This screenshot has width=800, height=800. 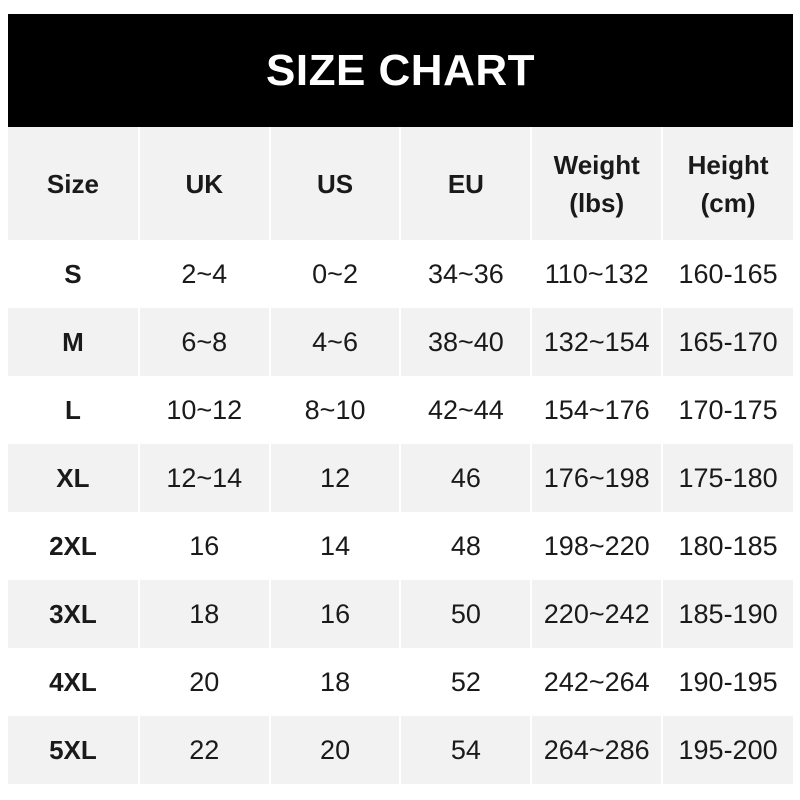 What do you see at coordinates (727, 478) in the screenshot?
I see `cell-height: 175-180` at bounding box center [727, 478].